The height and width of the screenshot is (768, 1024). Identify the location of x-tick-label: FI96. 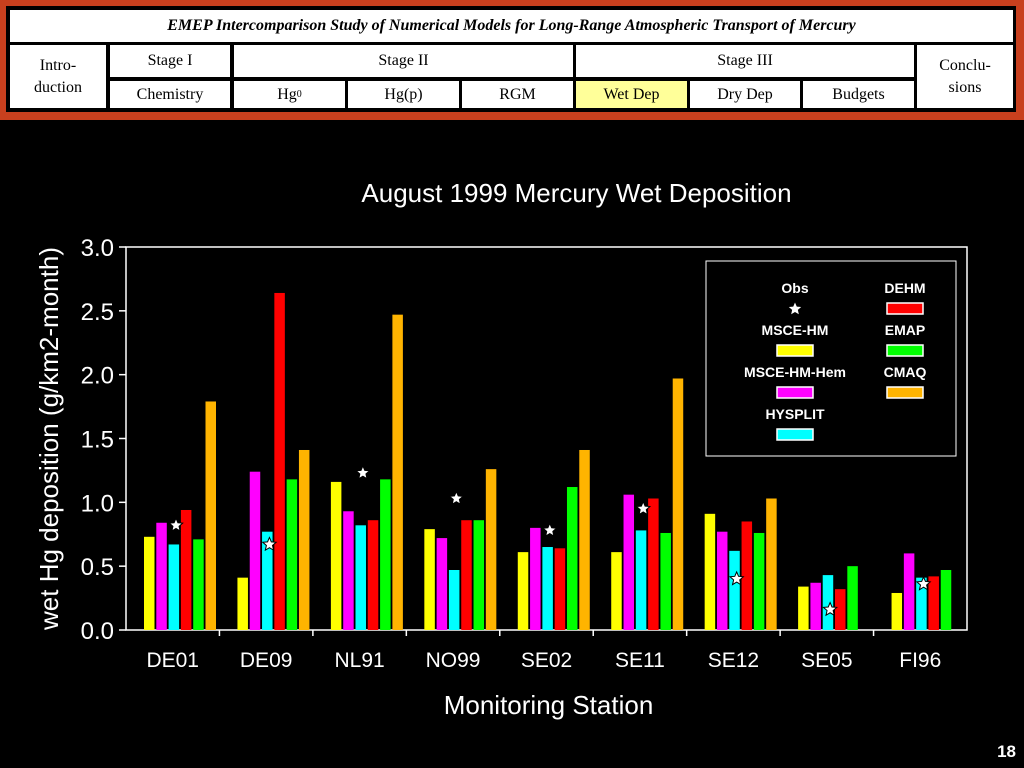
(920, 660).